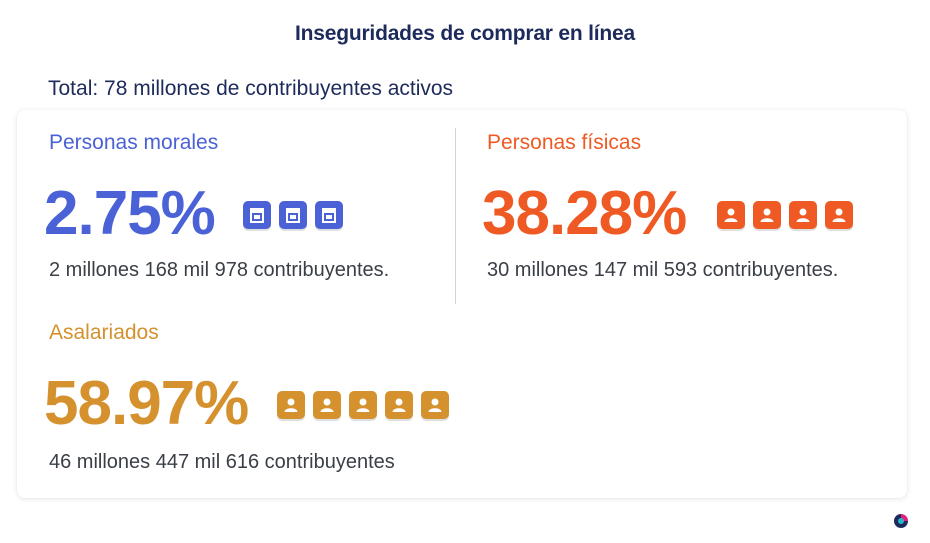 This screenshot has height=543, width=930. I want to click on icon-row-fisicas, so click(785, 215).